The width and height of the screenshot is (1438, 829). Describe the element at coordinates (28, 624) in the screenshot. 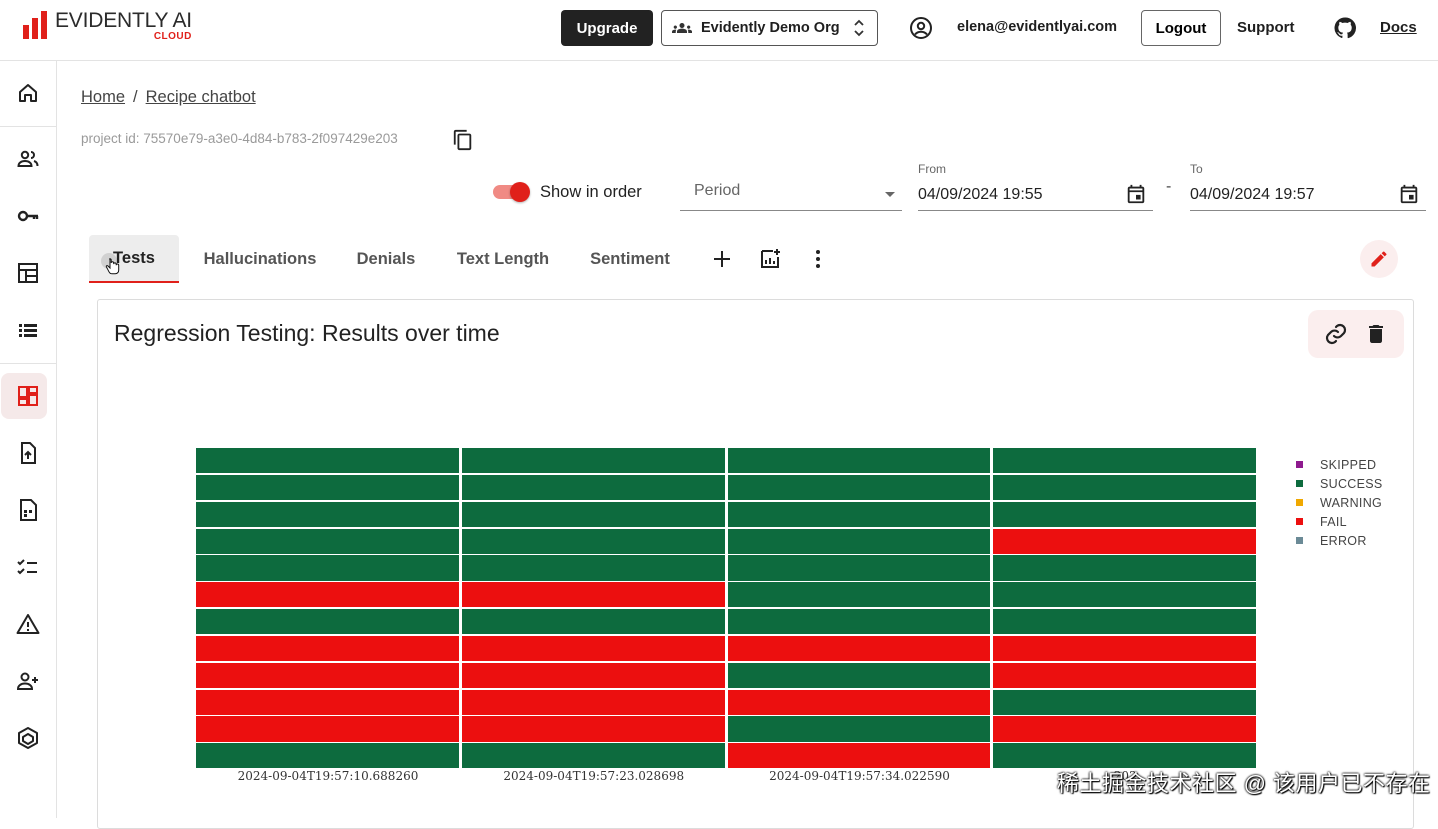

I see `sidebar-item-alerts` at that location.